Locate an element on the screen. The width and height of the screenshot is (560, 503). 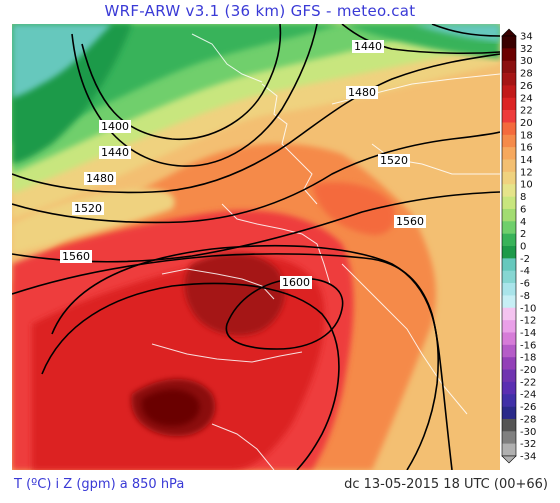
svg-text: 1400 is located at coordinates (115, 126).